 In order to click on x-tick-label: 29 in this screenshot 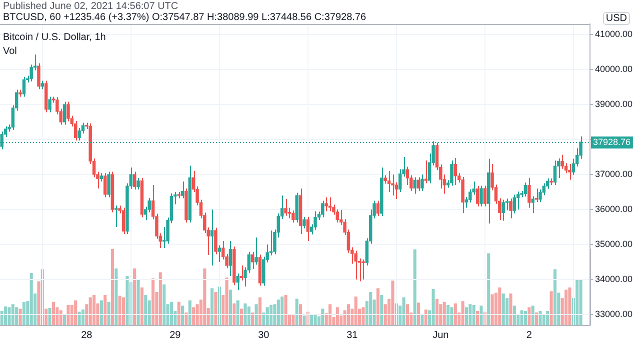, I will do `click(176, 335)`.